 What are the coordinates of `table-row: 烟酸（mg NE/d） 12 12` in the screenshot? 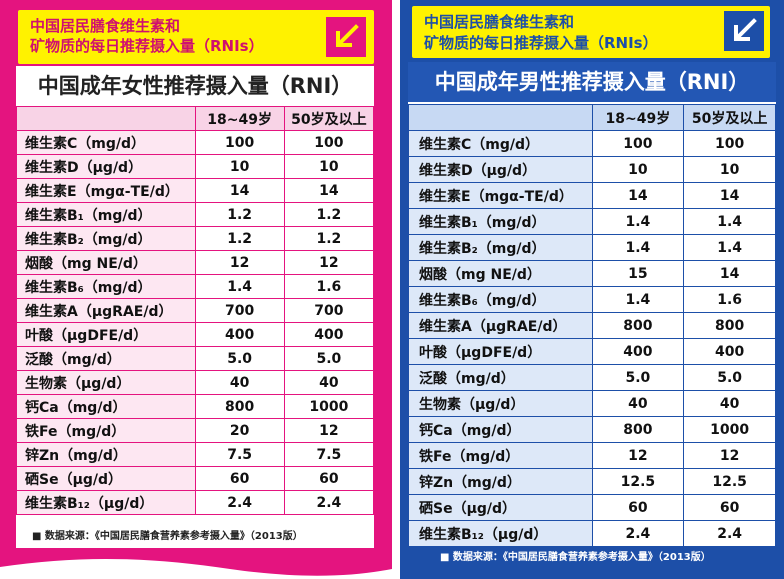 It's located at (195, 262).